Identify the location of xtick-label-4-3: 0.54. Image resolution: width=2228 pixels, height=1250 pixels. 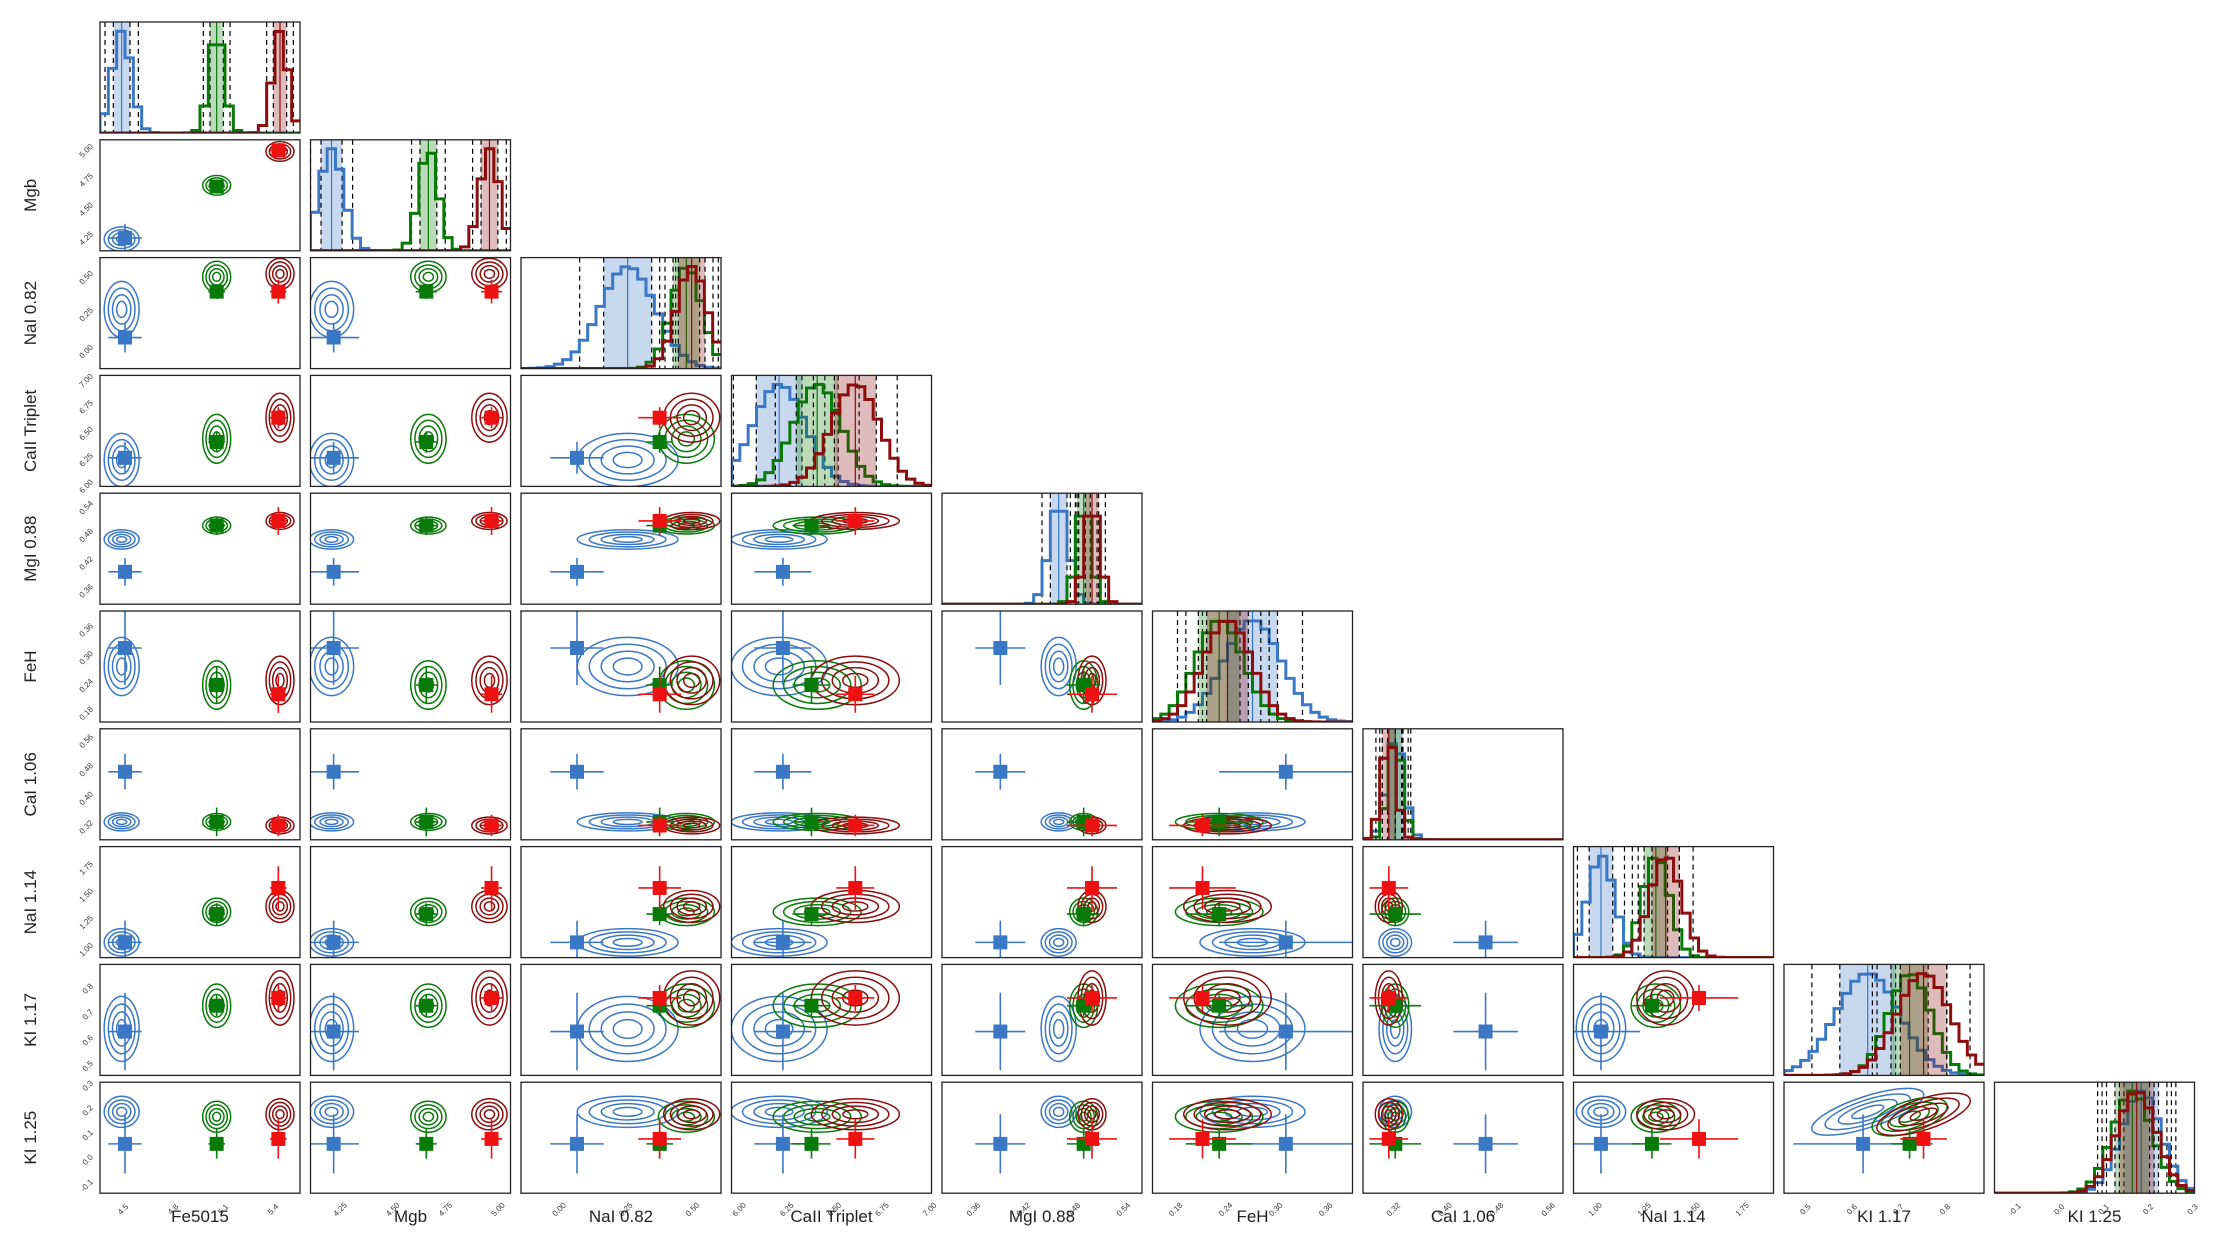
(1124, 1209).